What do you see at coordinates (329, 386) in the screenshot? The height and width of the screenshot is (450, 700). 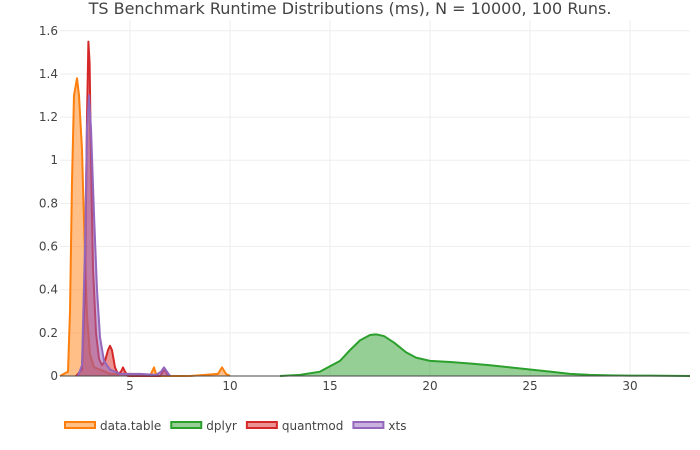 I see `x-tick-label: 15` at bounding box center [329, 386].